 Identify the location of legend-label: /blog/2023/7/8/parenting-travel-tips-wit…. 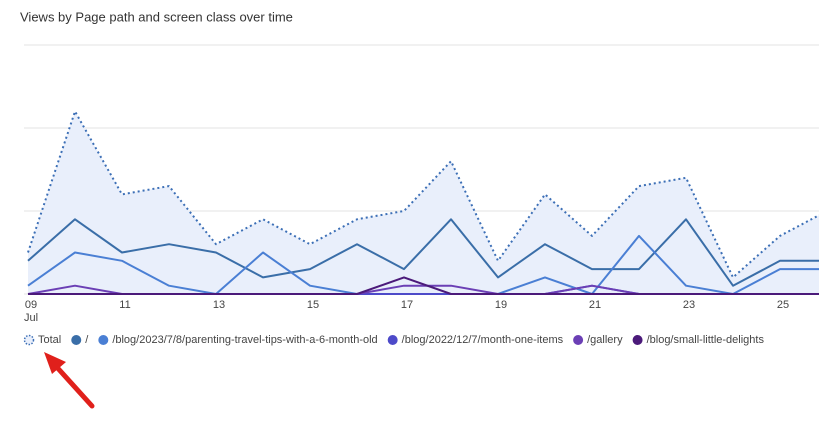
(244, 340).